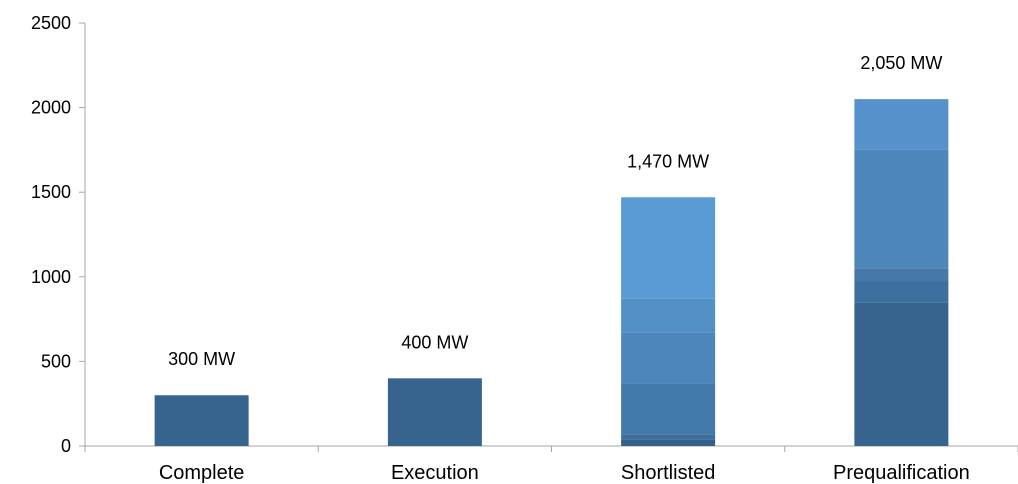  Describe the element at coordinates (668, 473) in the screenshot. I see `x-category-label: Shortlisted` at that location.